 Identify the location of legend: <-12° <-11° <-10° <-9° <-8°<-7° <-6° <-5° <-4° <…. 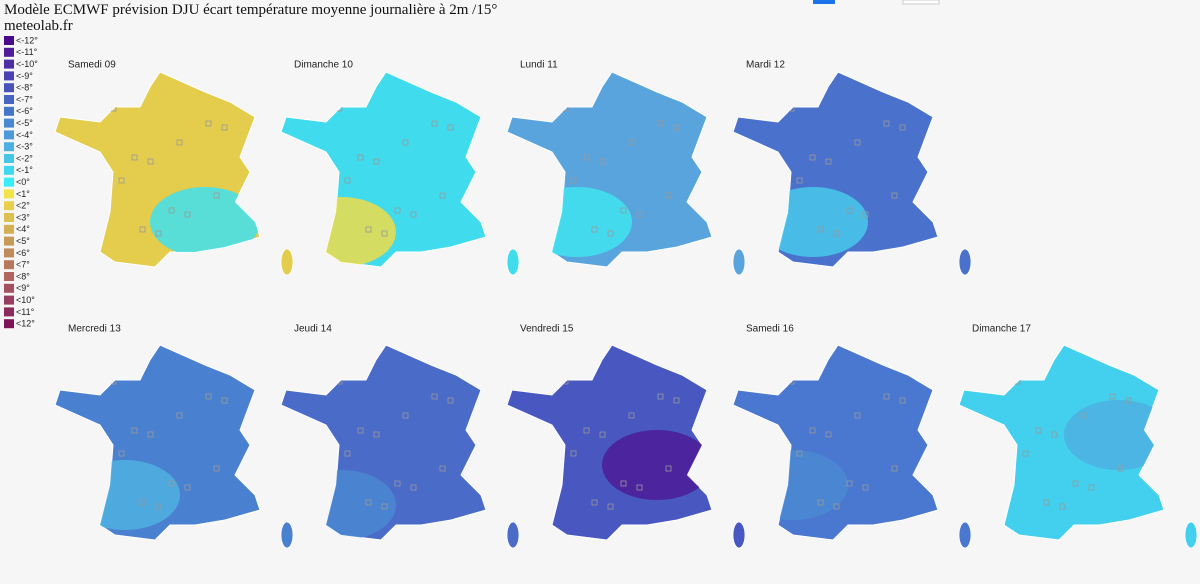
(21, 182).